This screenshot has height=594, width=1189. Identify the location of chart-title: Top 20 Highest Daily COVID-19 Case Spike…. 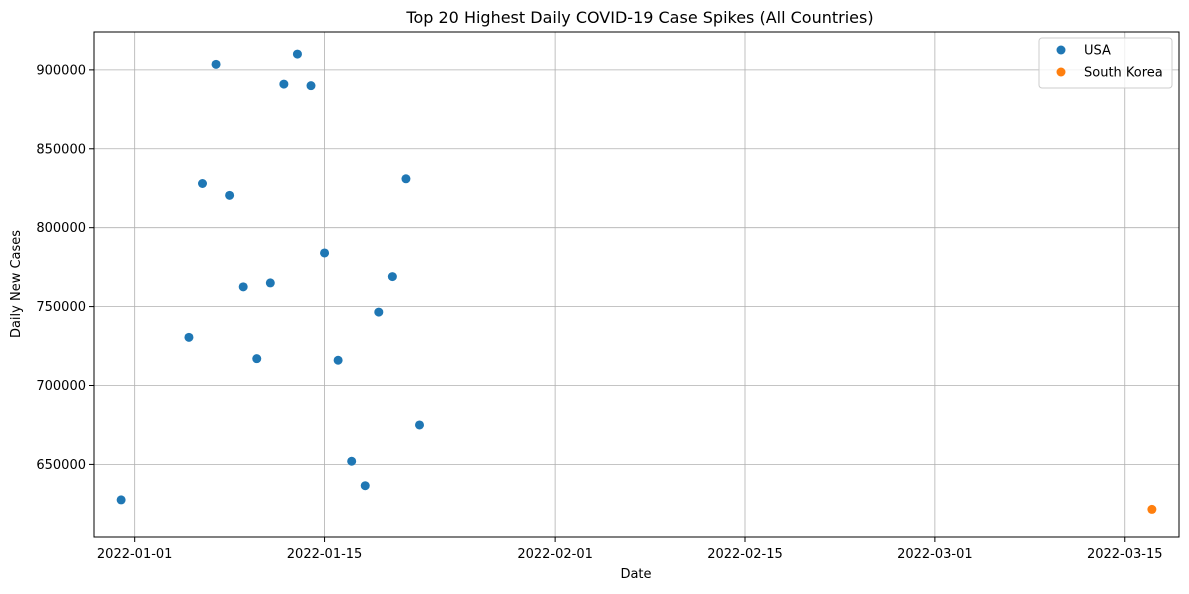
(639, 17).